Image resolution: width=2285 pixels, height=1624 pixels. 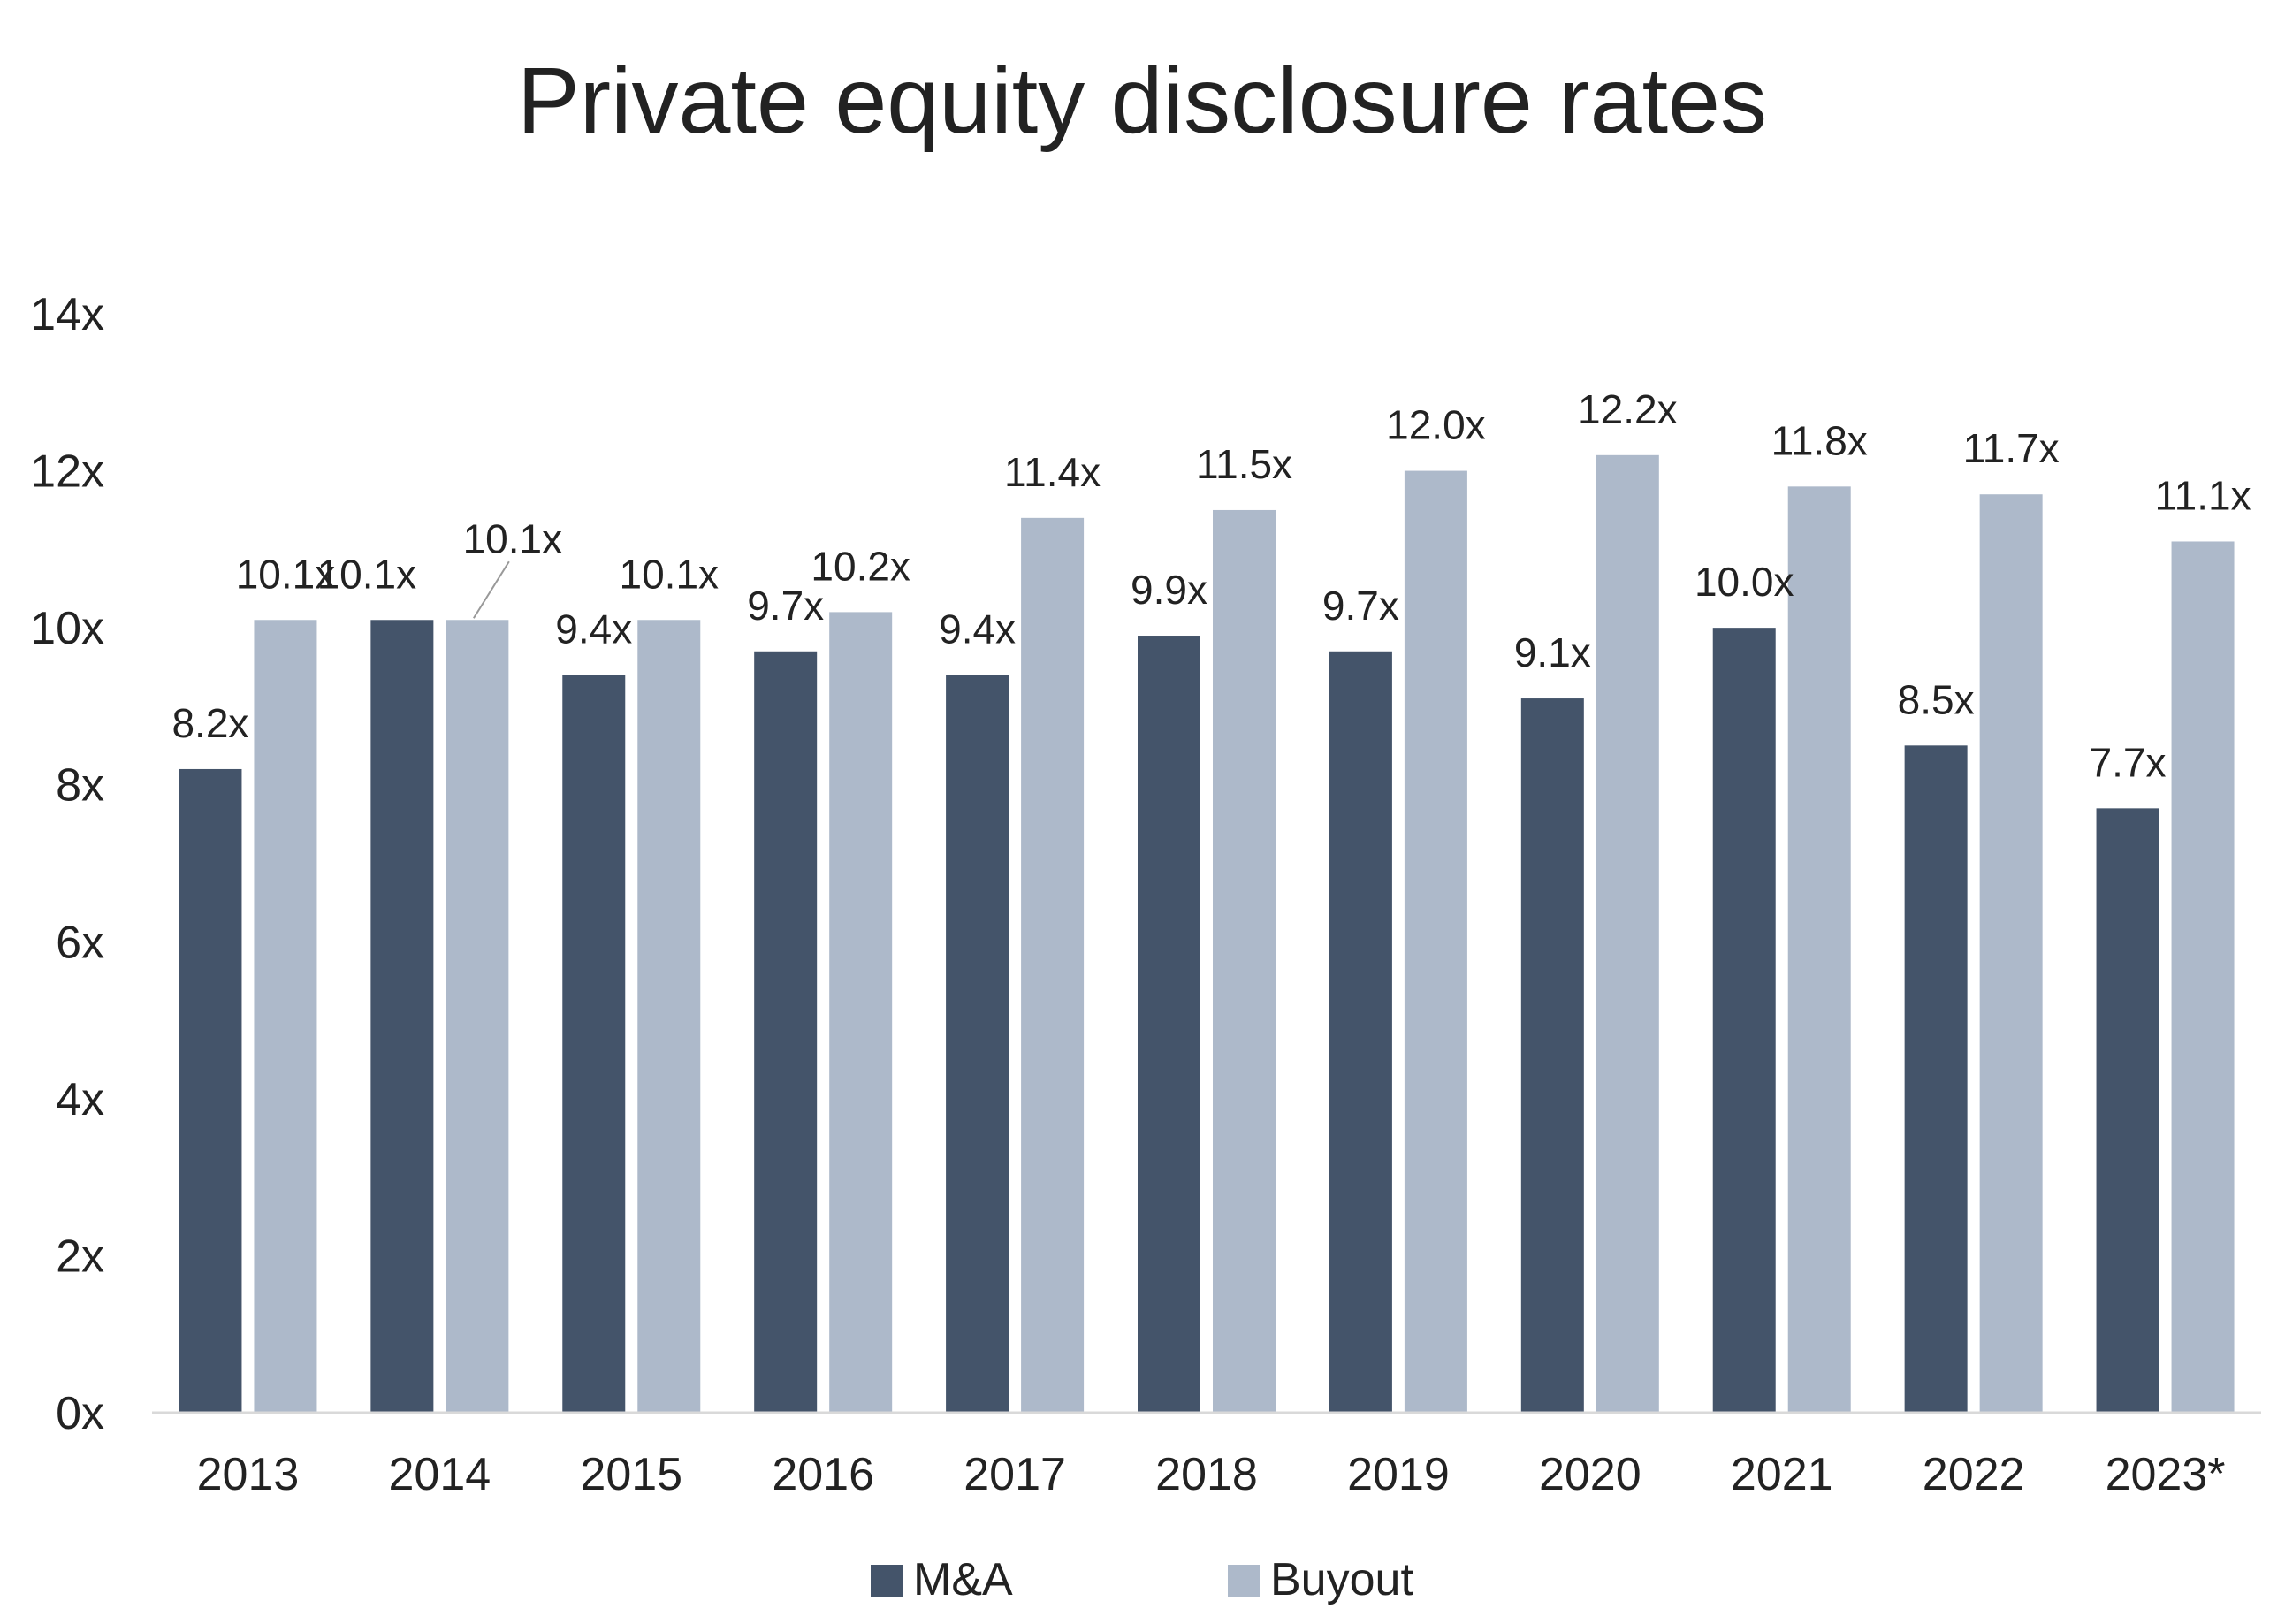 I want to click on buyout-data-label: 11.8x, so click(x=1819, y=440).